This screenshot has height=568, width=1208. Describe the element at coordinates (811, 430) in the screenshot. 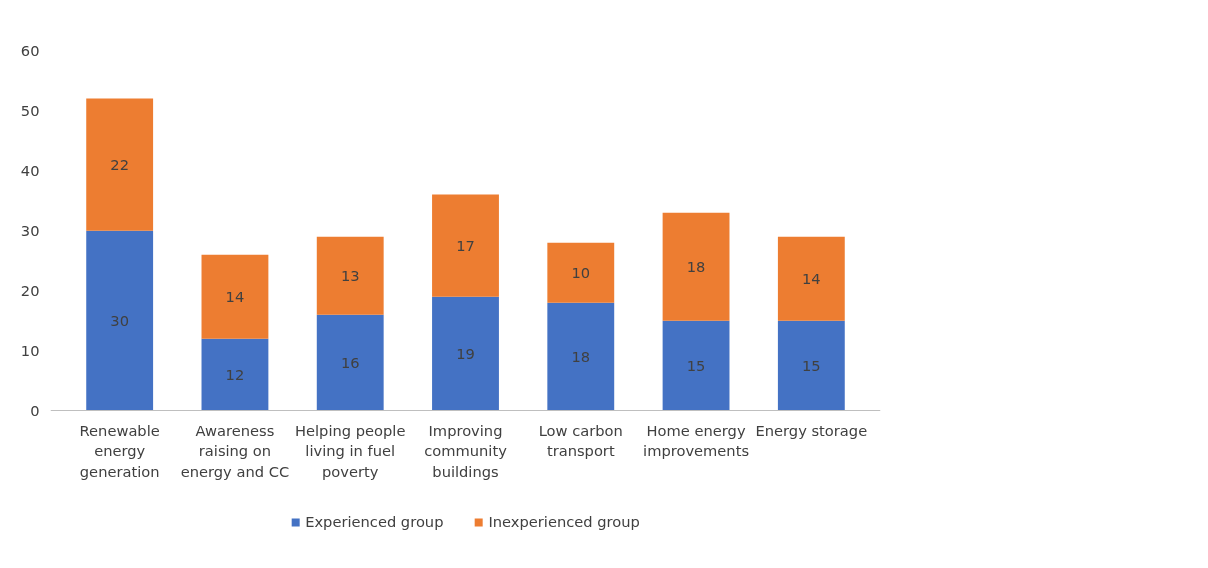

I see `x-tick-label: Energy storage` at that location.